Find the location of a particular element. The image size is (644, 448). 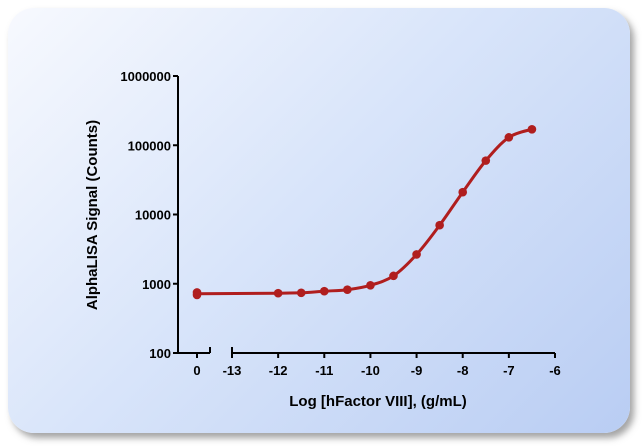

x-tick-label: -6 is located at coordinates (555, 370).